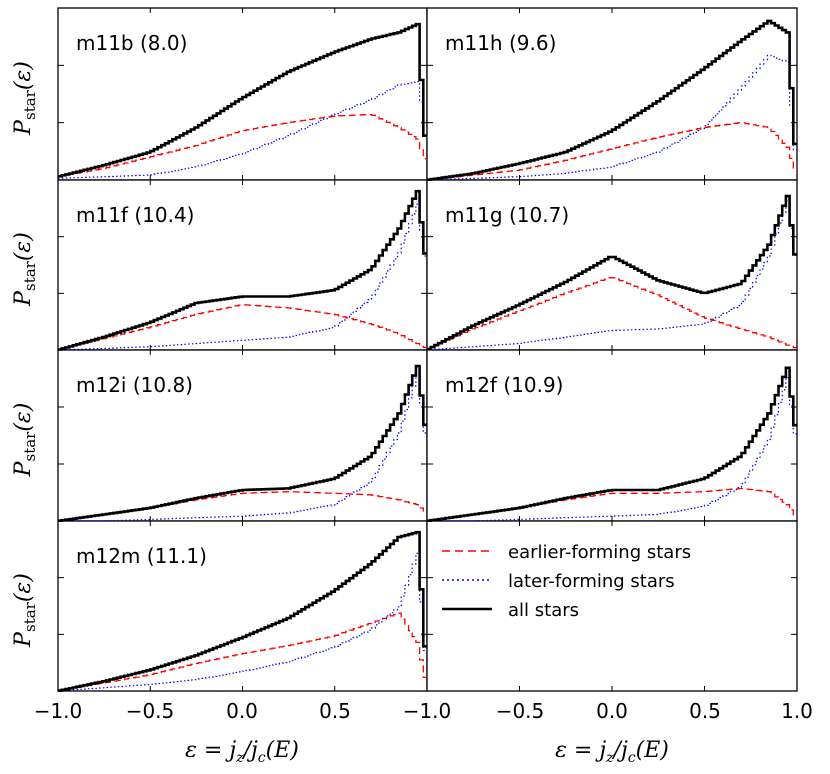 The image size is (830, 774). What do you see at coordinates (504, 385) in the screenshot?
I see `panel-title: m12f (10.9)` at bounding box center [504, 385].